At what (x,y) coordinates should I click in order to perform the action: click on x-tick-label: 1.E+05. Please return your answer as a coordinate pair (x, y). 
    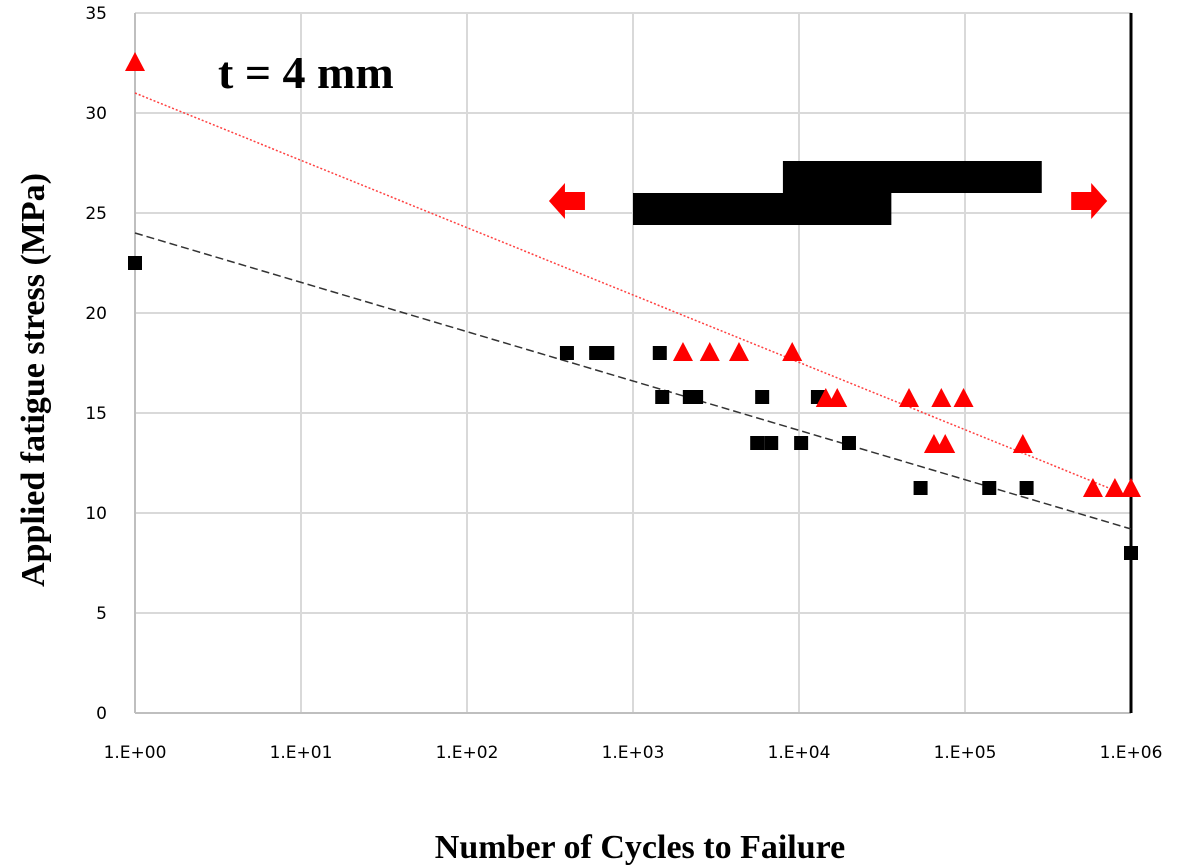
    Looking at the image, I should click on (965, 753).